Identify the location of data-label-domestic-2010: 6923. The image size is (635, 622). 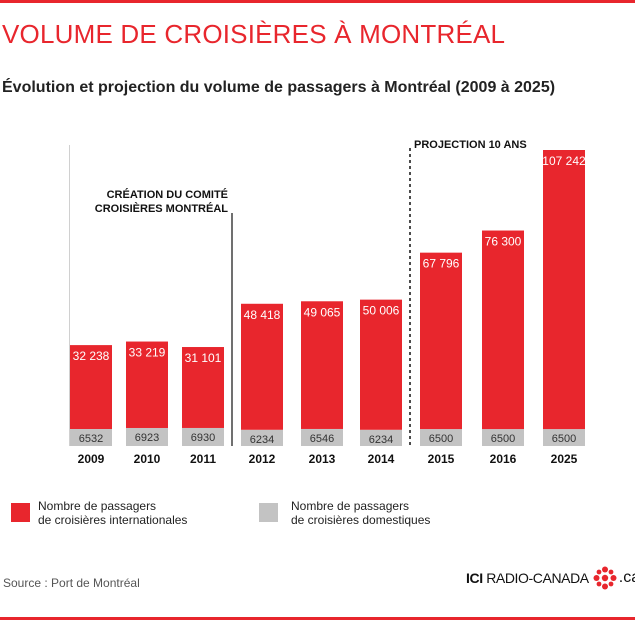
(147, 438).